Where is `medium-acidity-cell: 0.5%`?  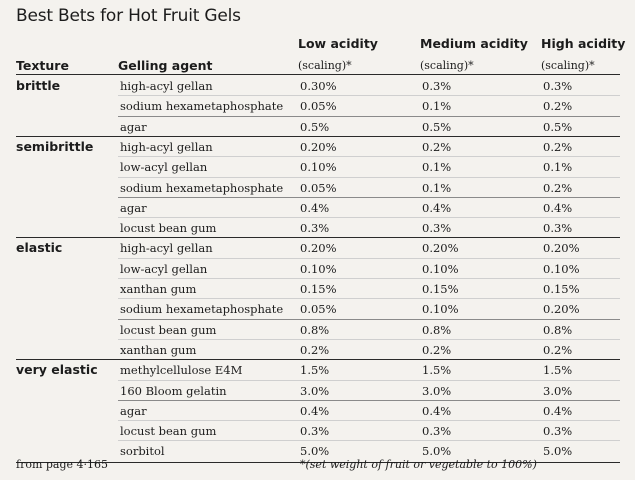
medium-acidity-cell: 0.5% is located at coordinates (437, 126).